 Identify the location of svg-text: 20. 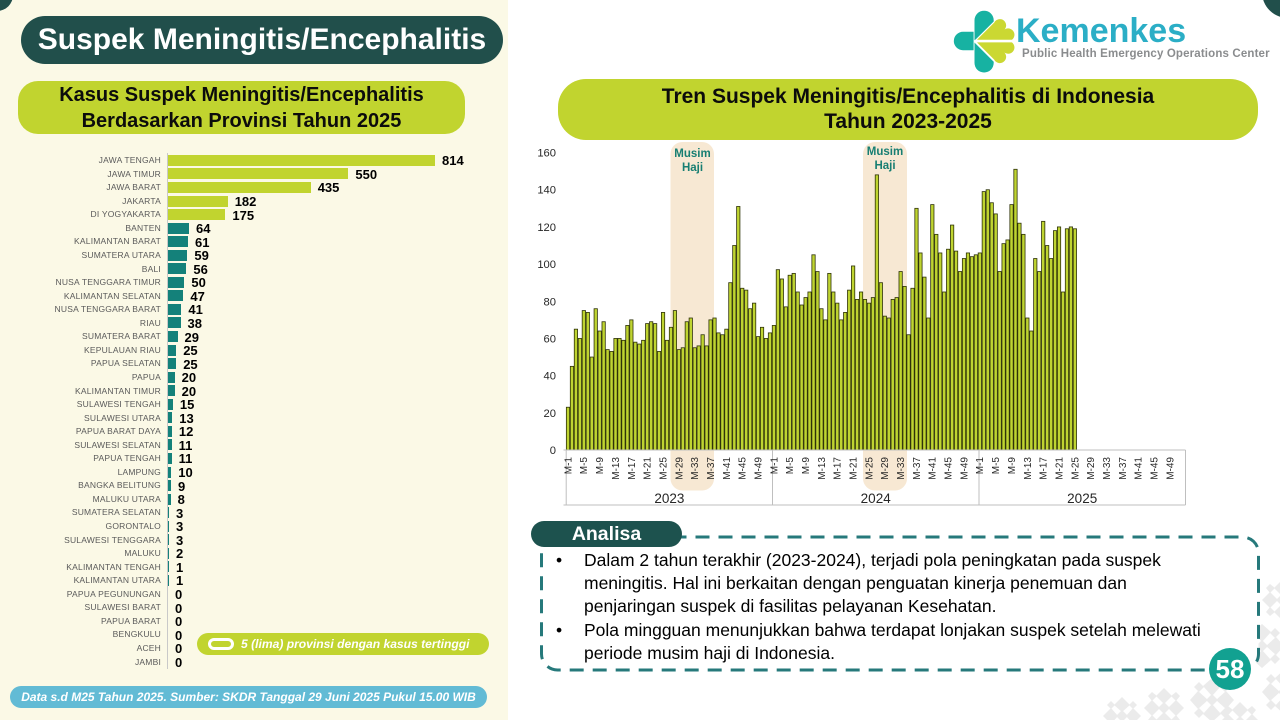
(550, 414).